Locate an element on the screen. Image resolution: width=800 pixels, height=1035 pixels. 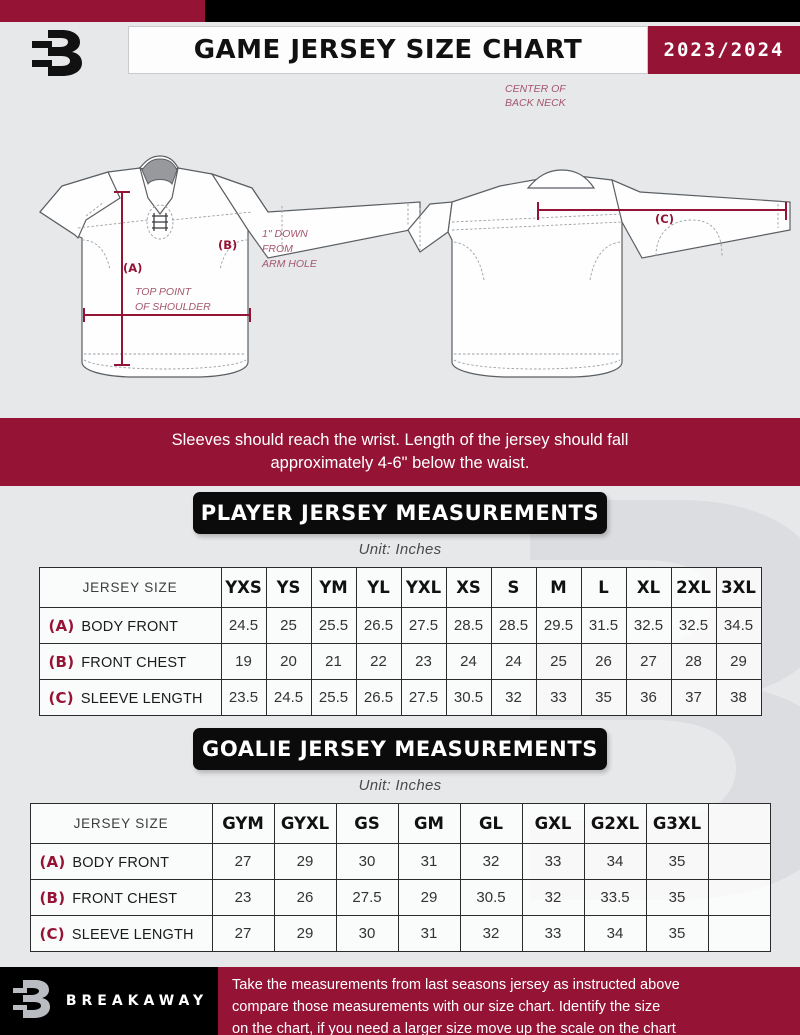
fit-note-line2: approximately 4-6" below the waist. is located at coordinates (400, 463).